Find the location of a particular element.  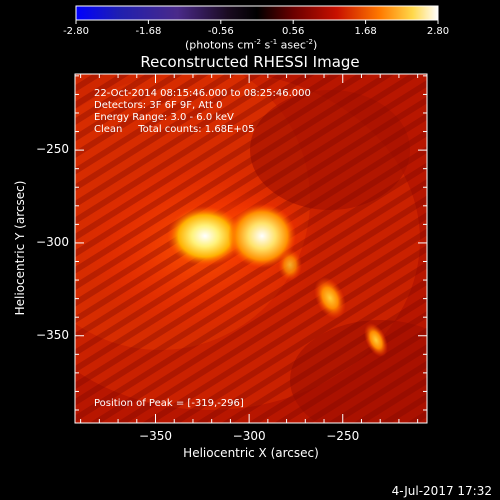

units-suffix: ) is located at coordinates (315, 45).